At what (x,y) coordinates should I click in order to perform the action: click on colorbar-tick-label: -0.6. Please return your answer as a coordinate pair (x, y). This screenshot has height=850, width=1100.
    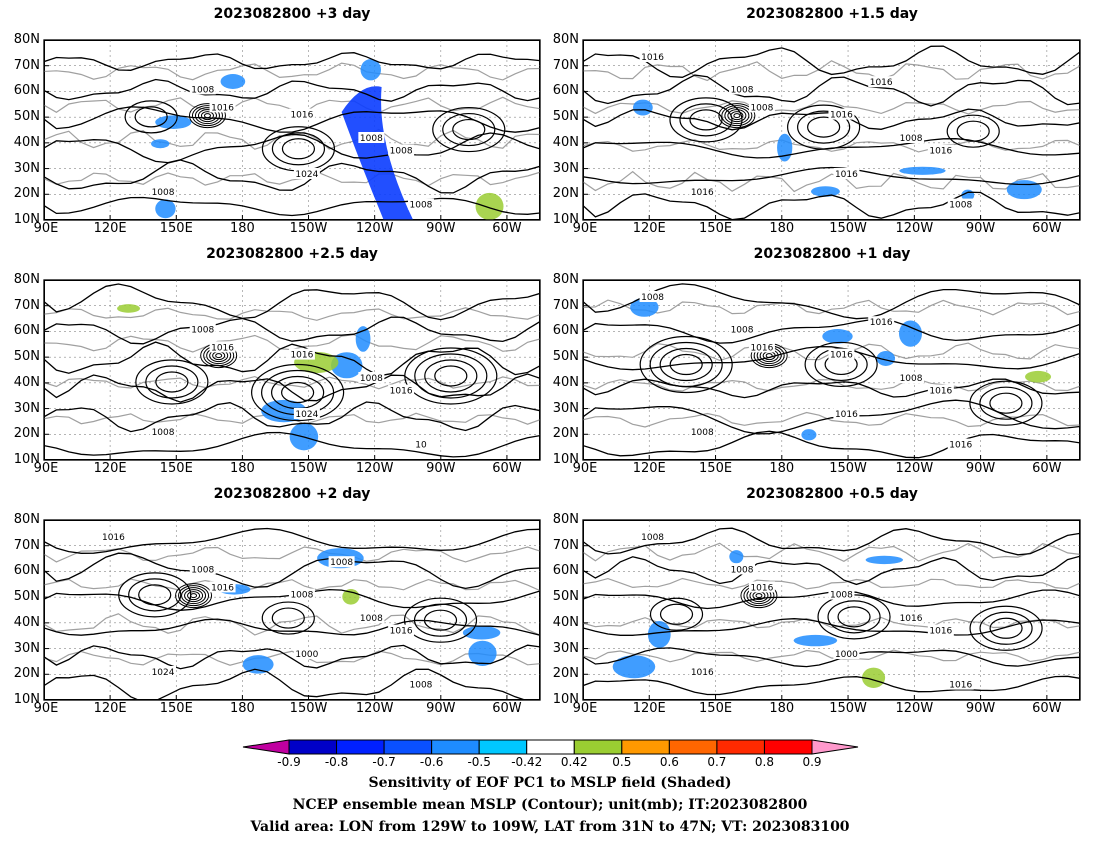
    Looking at the image, I should click on (431, 762).